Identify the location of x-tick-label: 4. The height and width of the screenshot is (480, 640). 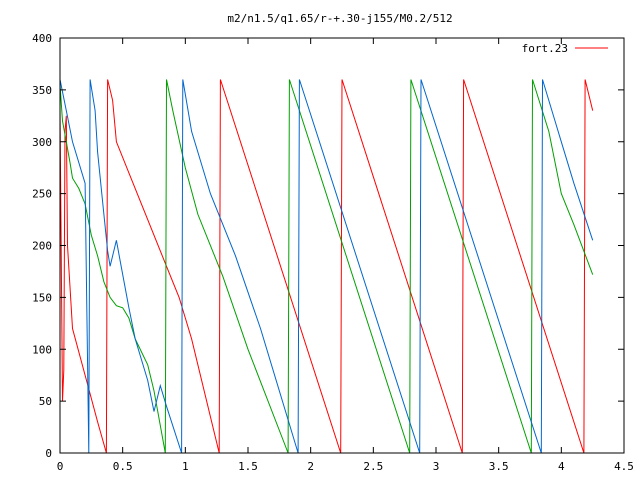
(561, 466).